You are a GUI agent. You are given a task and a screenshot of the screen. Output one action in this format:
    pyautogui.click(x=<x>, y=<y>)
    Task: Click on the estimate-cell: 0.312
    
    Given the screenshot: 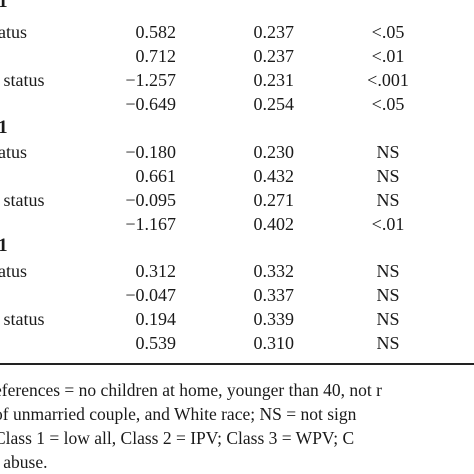 What is the action you would take?
    pyautogui.click(x=156, y=271)
    